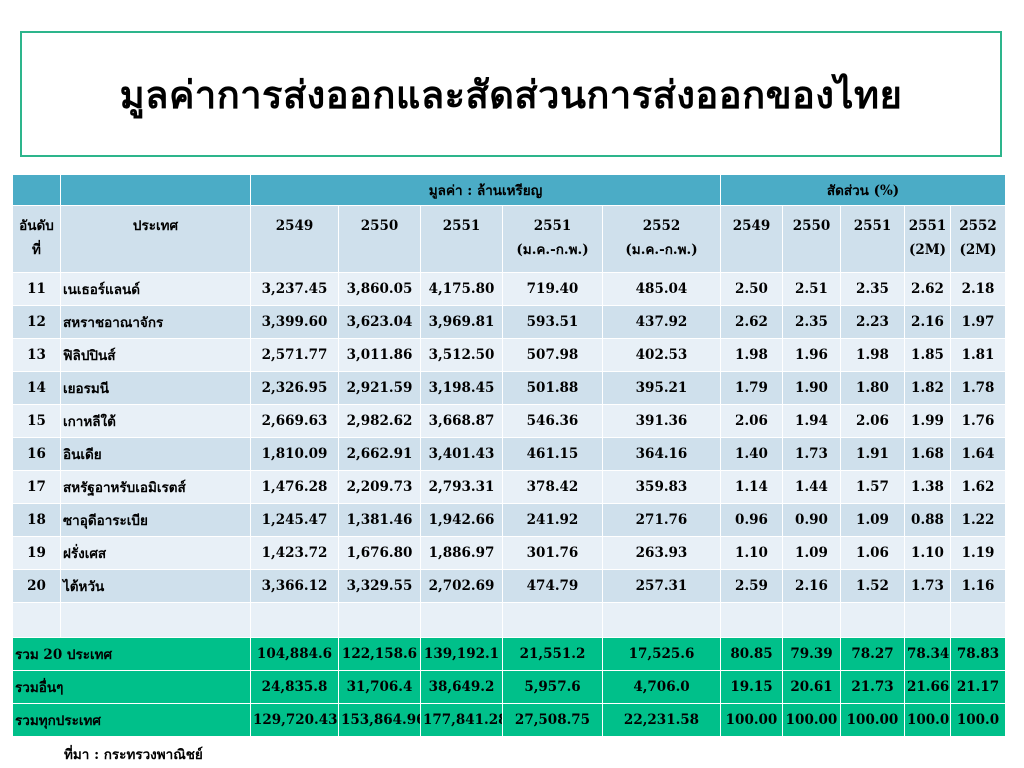  What do you see at coordinates (811, 654) in the screenshot?
I see `total-share-cell: 79.39` at bounding box center [811, 654].